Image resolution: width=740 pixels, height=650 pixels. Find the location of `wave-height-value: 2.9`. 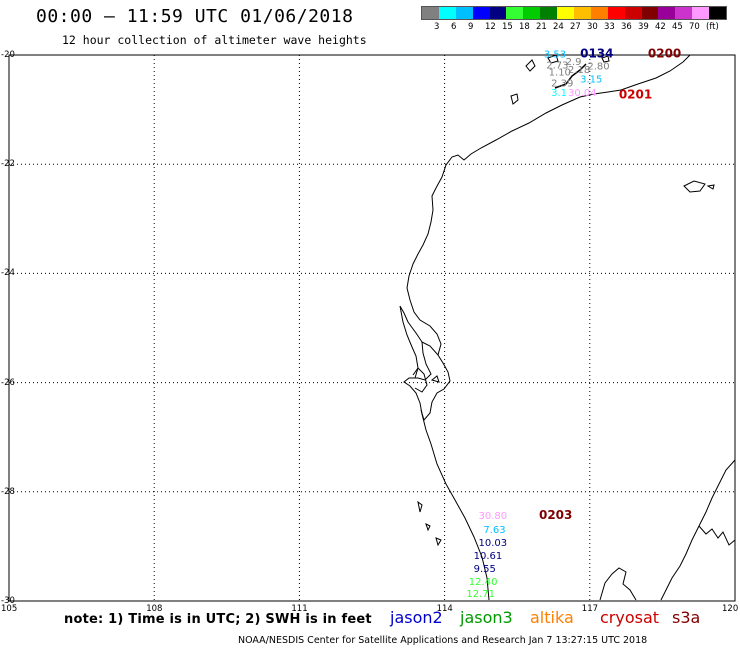

wave-height-value: 2.9 is located at coordinates (574, 62).